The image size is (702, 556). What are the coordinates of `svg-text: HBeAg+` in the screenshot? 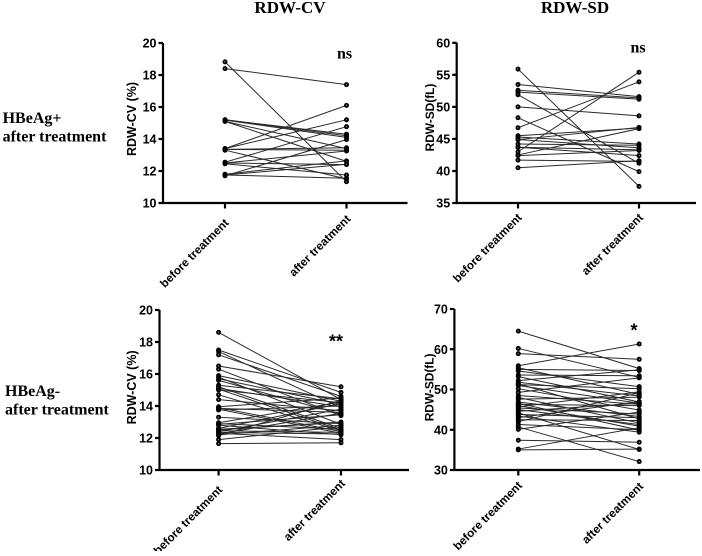 It's located at (32, 118).